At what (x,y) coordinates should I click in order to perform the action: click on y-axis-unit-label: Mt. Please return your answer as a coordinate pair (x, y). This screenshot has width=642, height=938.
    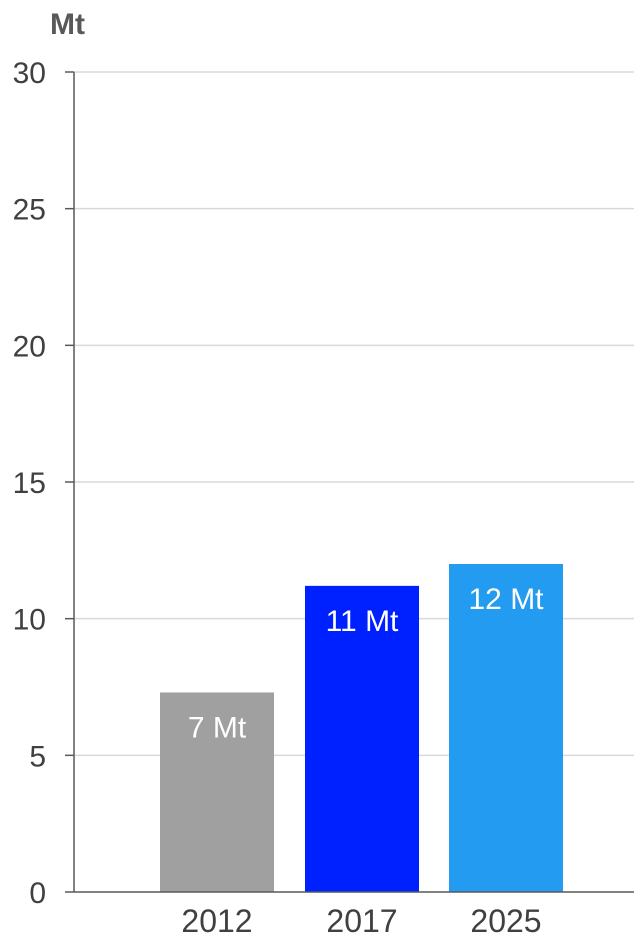
    Looking at the image, I should click on (67, 24).